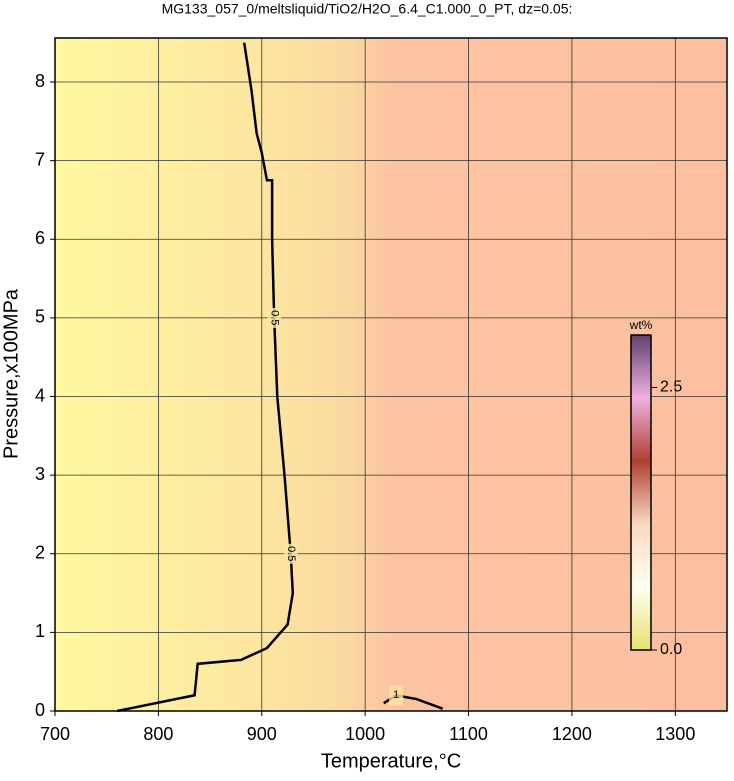 This screenshot has height=781, width=734. I want to click on colorbar-tick-label: 2.5, so click(671, 387).